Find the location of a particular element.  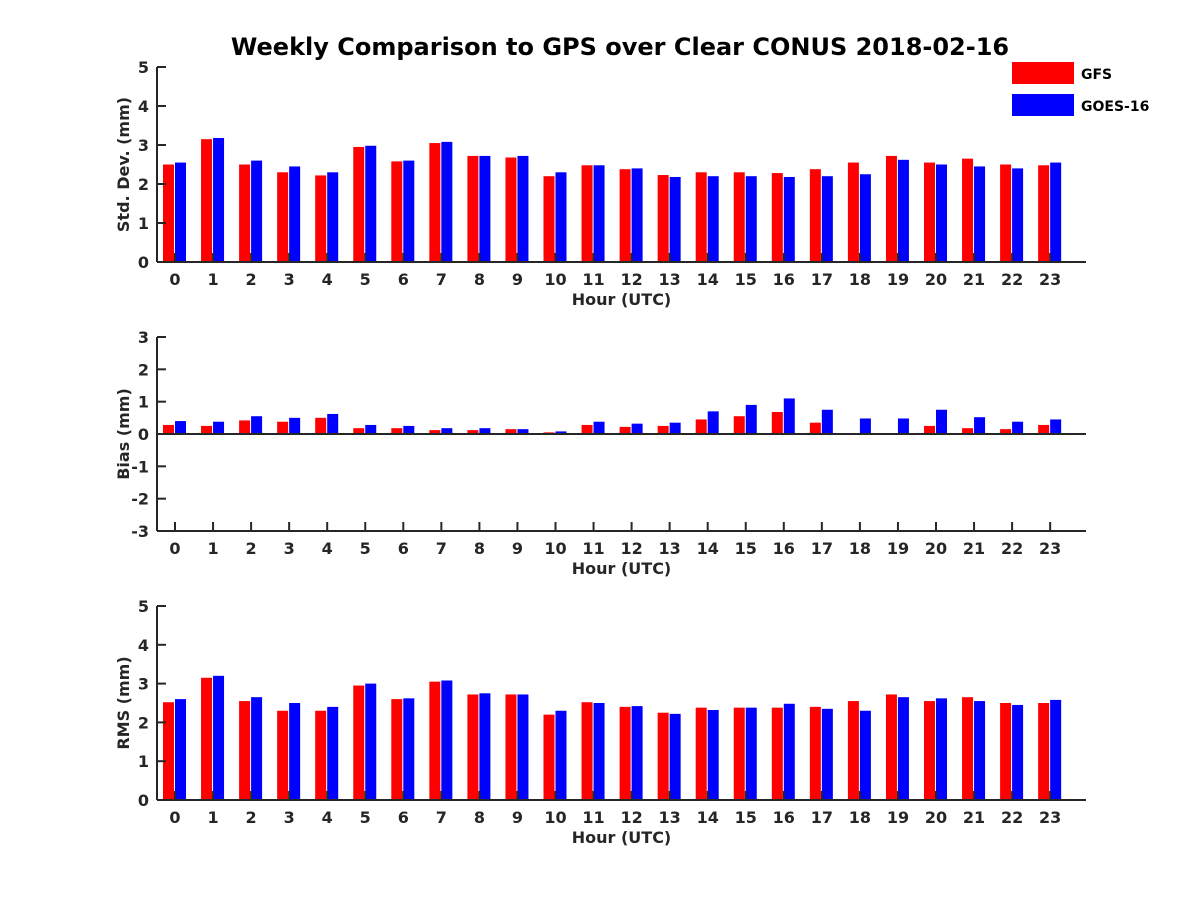

bias-x-axis-label: Hour (UTC) is located at coordinates (622, 568).